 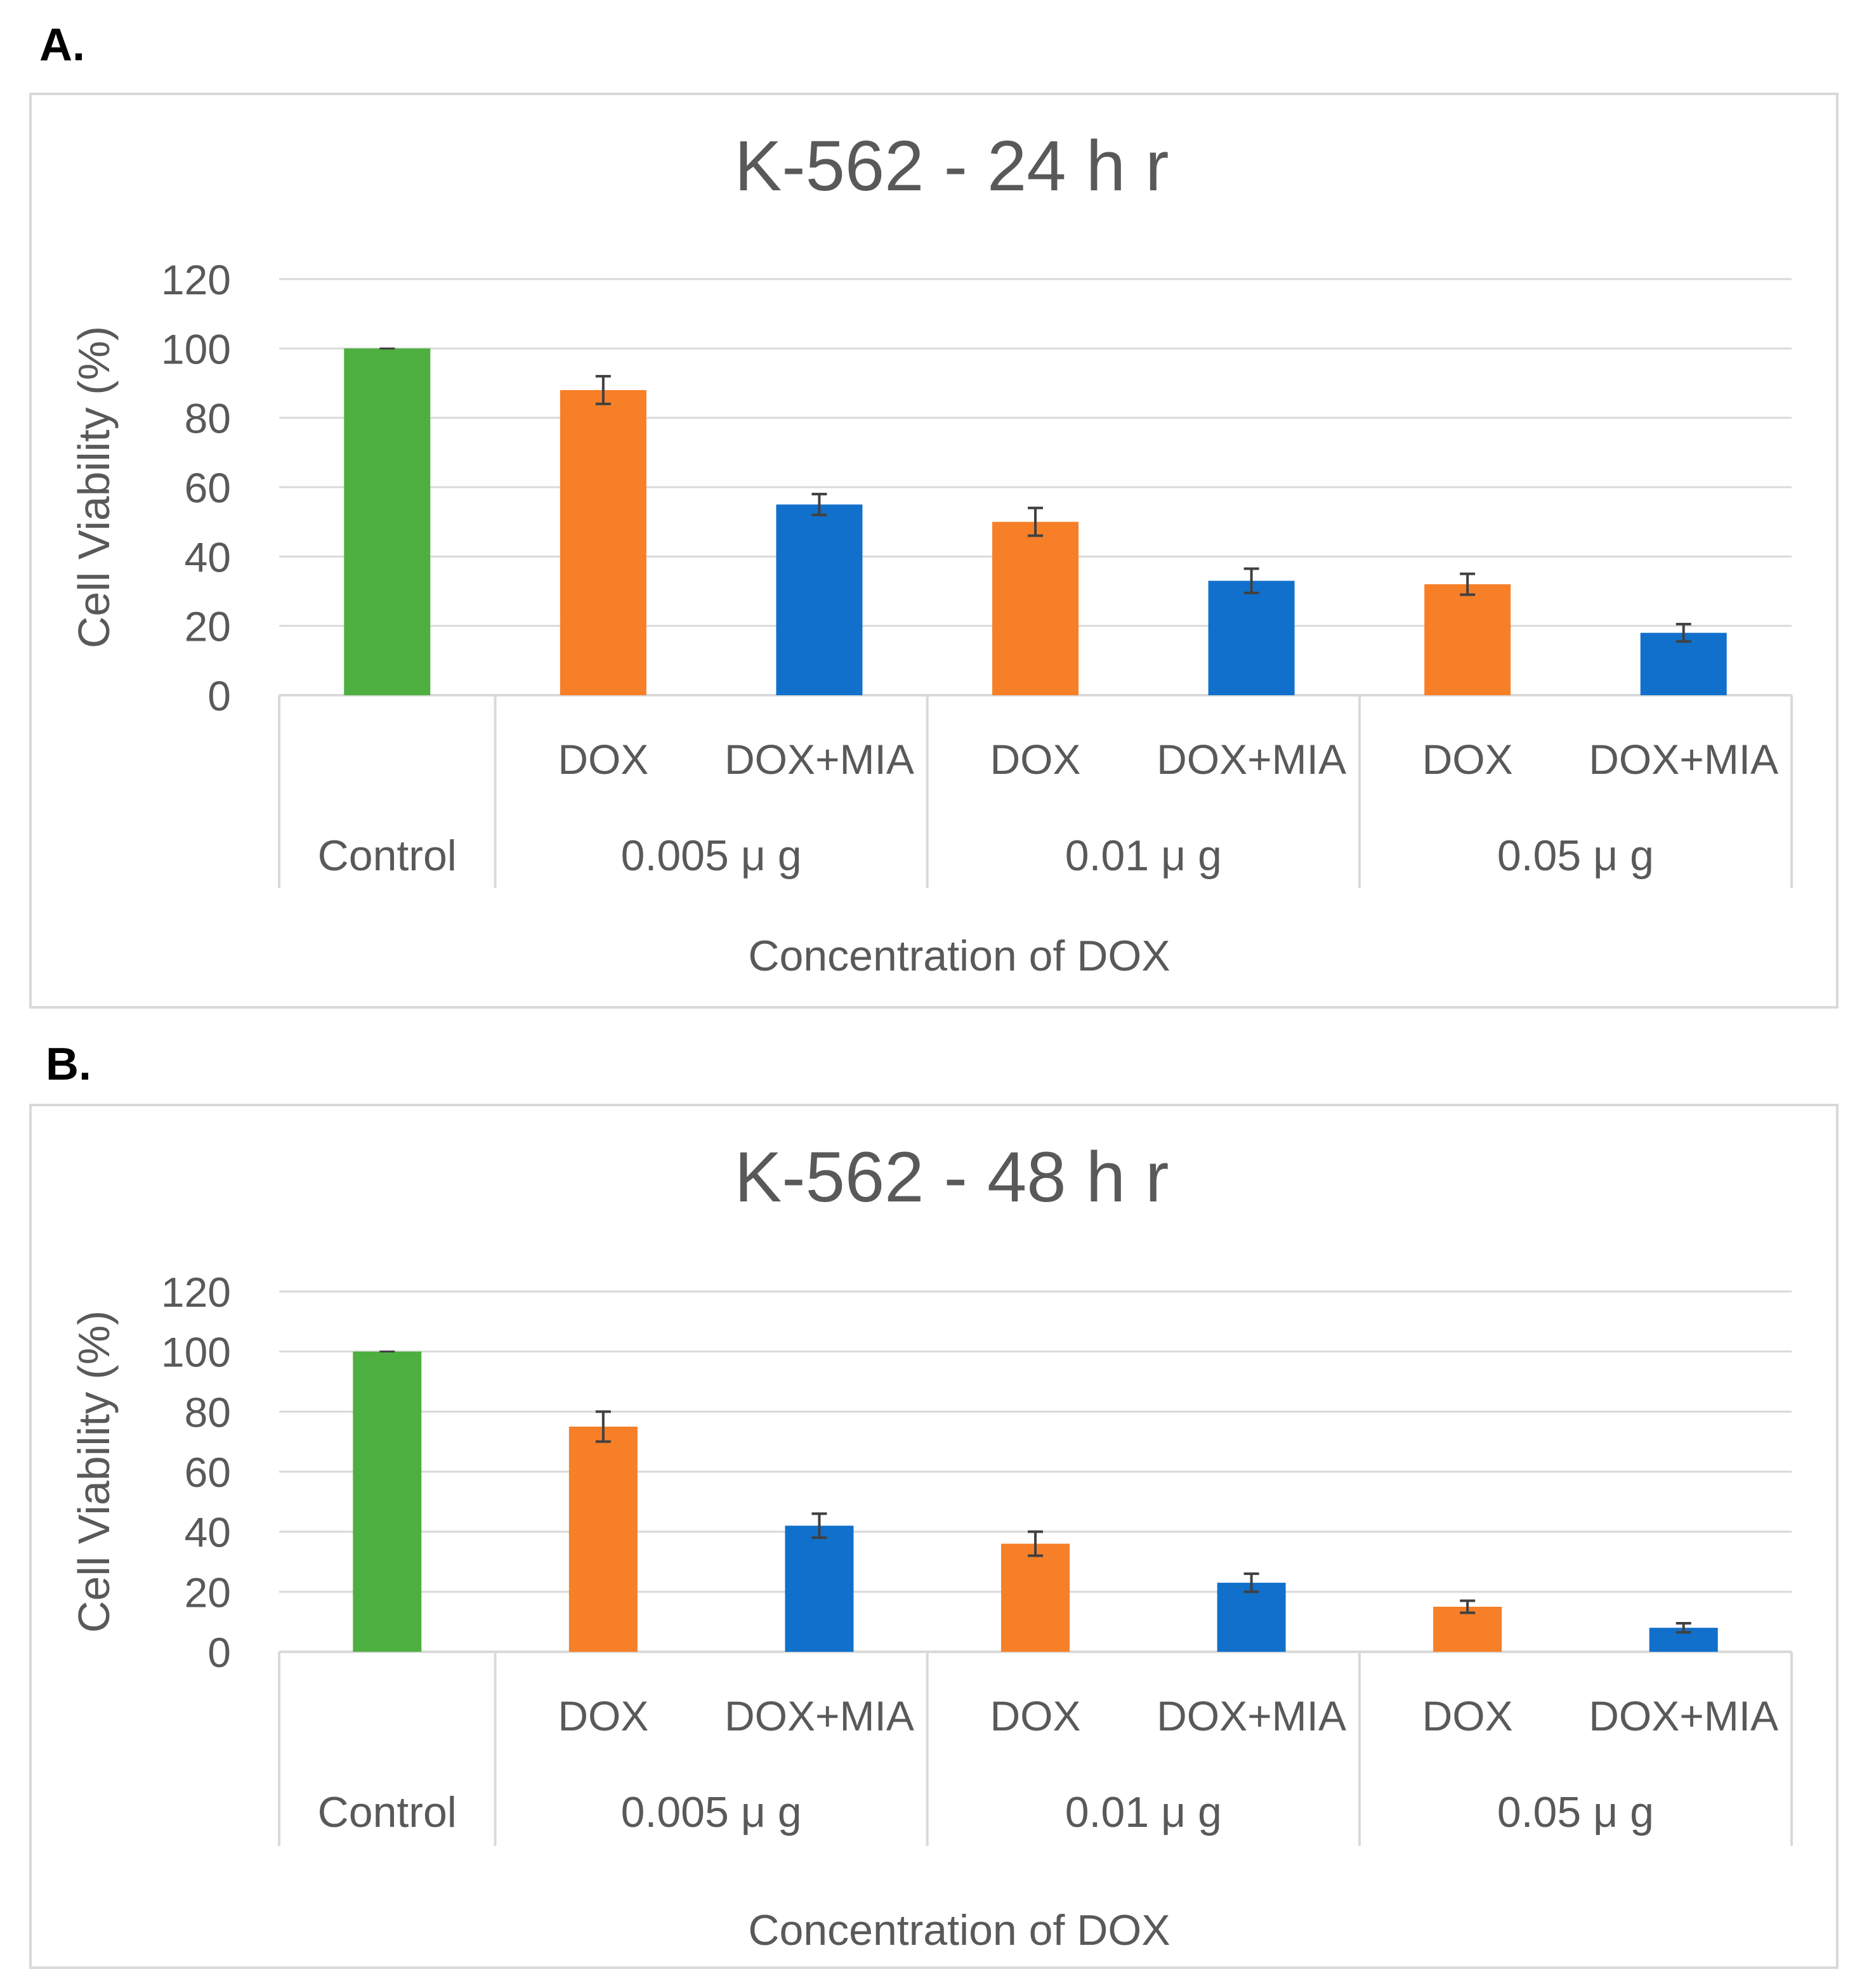 I want to click on panel-label: B., so click(x=69, y=1064).